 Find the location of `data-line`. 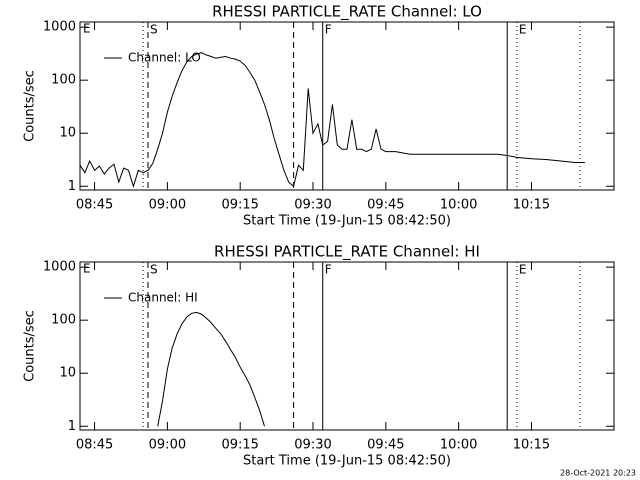

data-line is located at coordinates (211, 369).